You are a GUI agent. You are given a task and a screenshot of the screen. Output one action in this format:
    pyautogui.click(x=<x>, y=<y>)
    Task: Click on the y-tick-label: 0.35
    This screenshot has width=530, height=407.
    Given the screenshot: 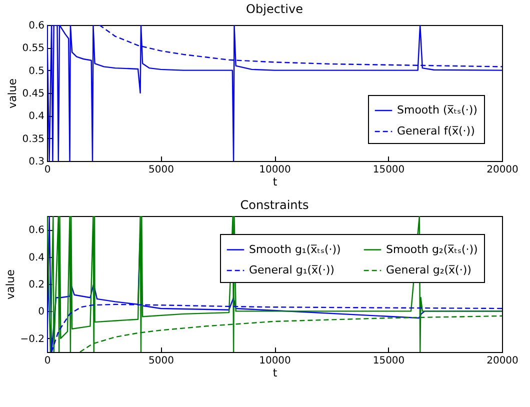 What is the action you would take?
    pyautogui.click(x=33, y=139)
    